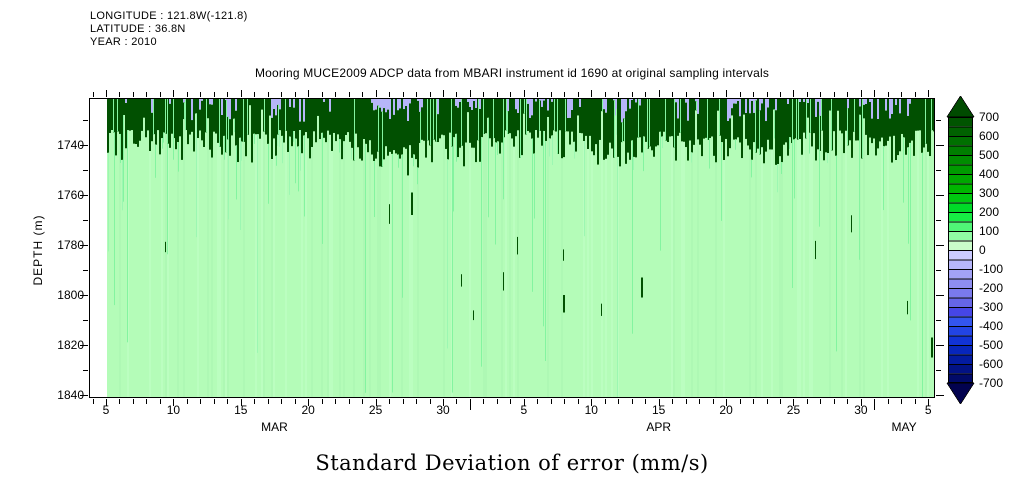 This screenshot has width=1009, height=504. What do you see at coordinates (991, 364) in the screenshot?
I see `colorbar-tick-label: -600` at bounding box center [991, 364].